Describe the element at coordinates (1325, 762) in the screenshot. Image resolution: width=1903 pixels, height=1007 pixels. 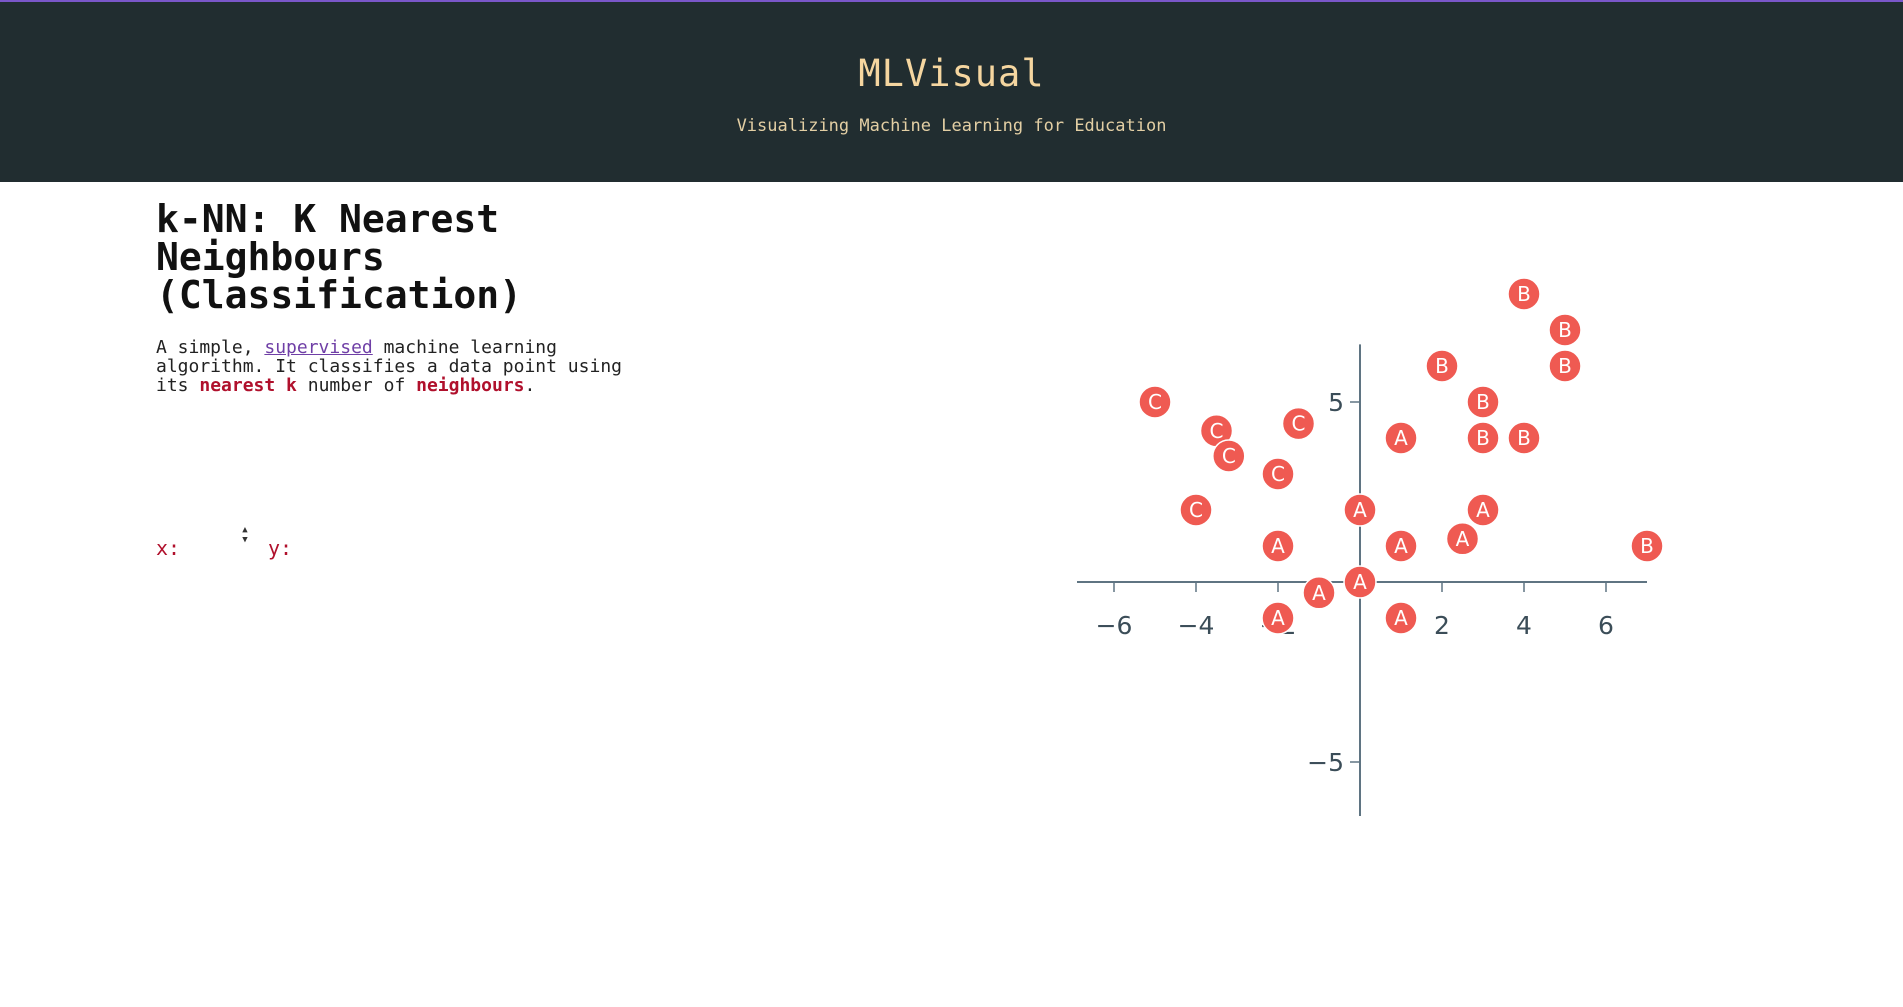
I see `y-tick-label: −5` at that location.